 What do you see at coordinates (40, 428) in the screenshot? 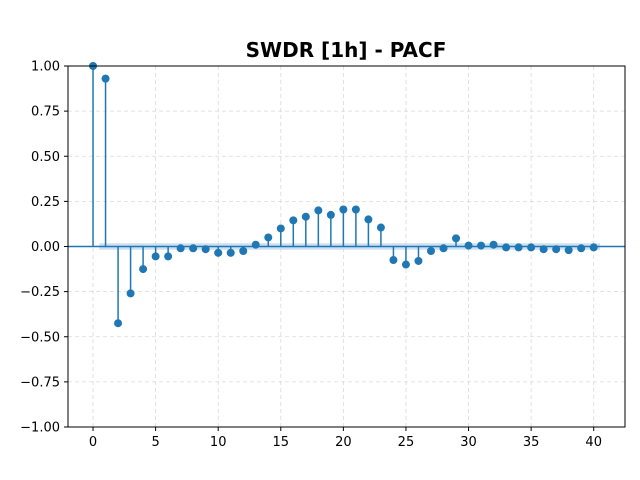
I see `y-tick-label: −1.00` at bounding box center [40, 428].